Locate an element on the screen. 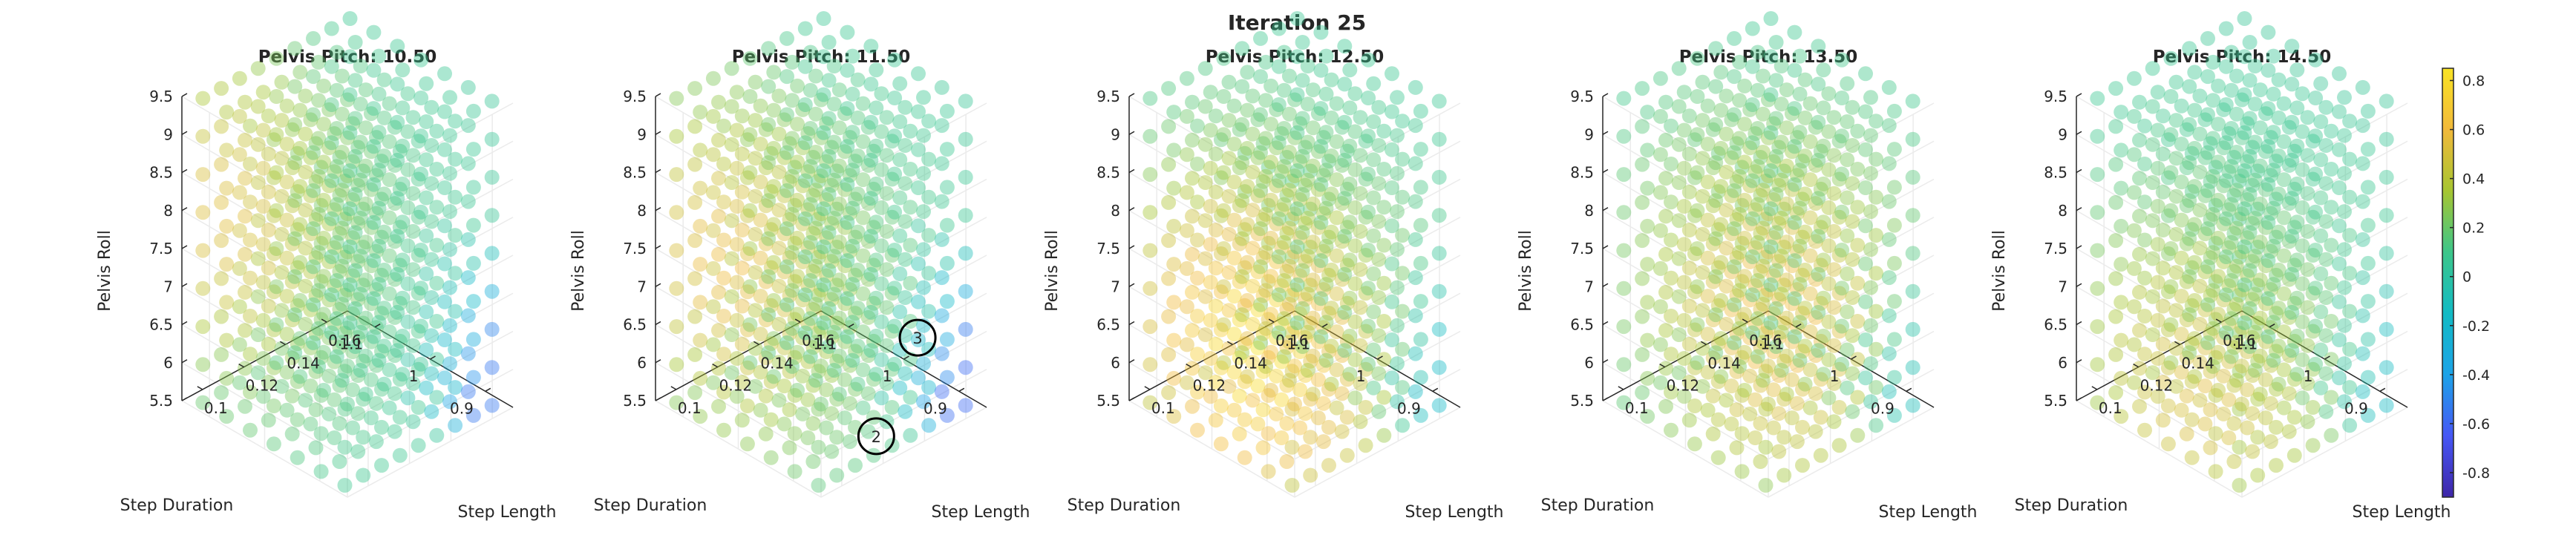 The height and width of the screenshot is (558, 2576). x-tick-labels: 0.10.120.140.16 is located at coordinates (1226, 368).